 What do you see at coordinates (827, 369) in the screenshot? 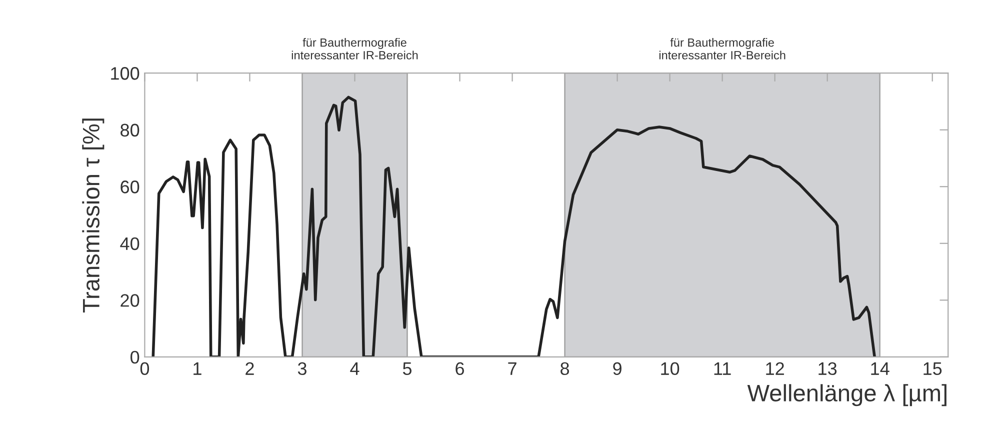
I see `x-tick-label: 13` at bounding box center [827, 369].